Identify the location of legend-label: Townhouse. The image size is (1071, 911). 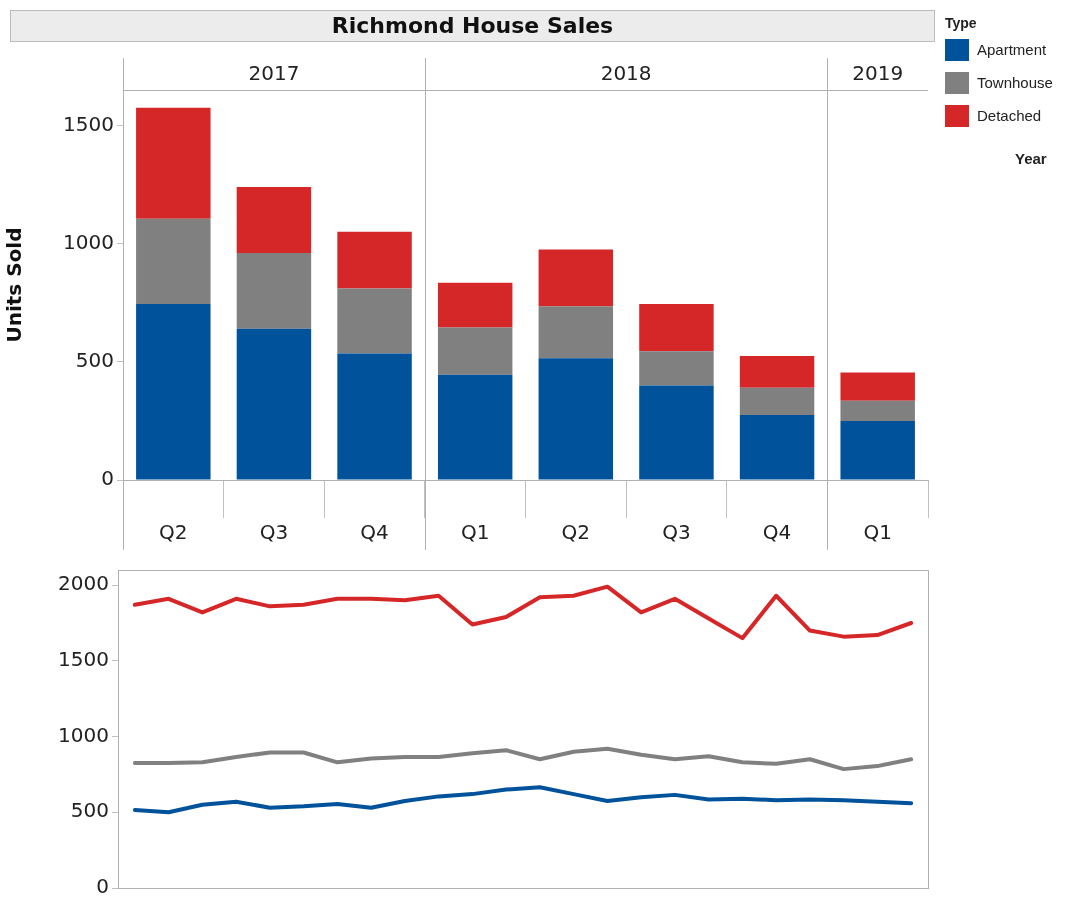
(1015, 82).